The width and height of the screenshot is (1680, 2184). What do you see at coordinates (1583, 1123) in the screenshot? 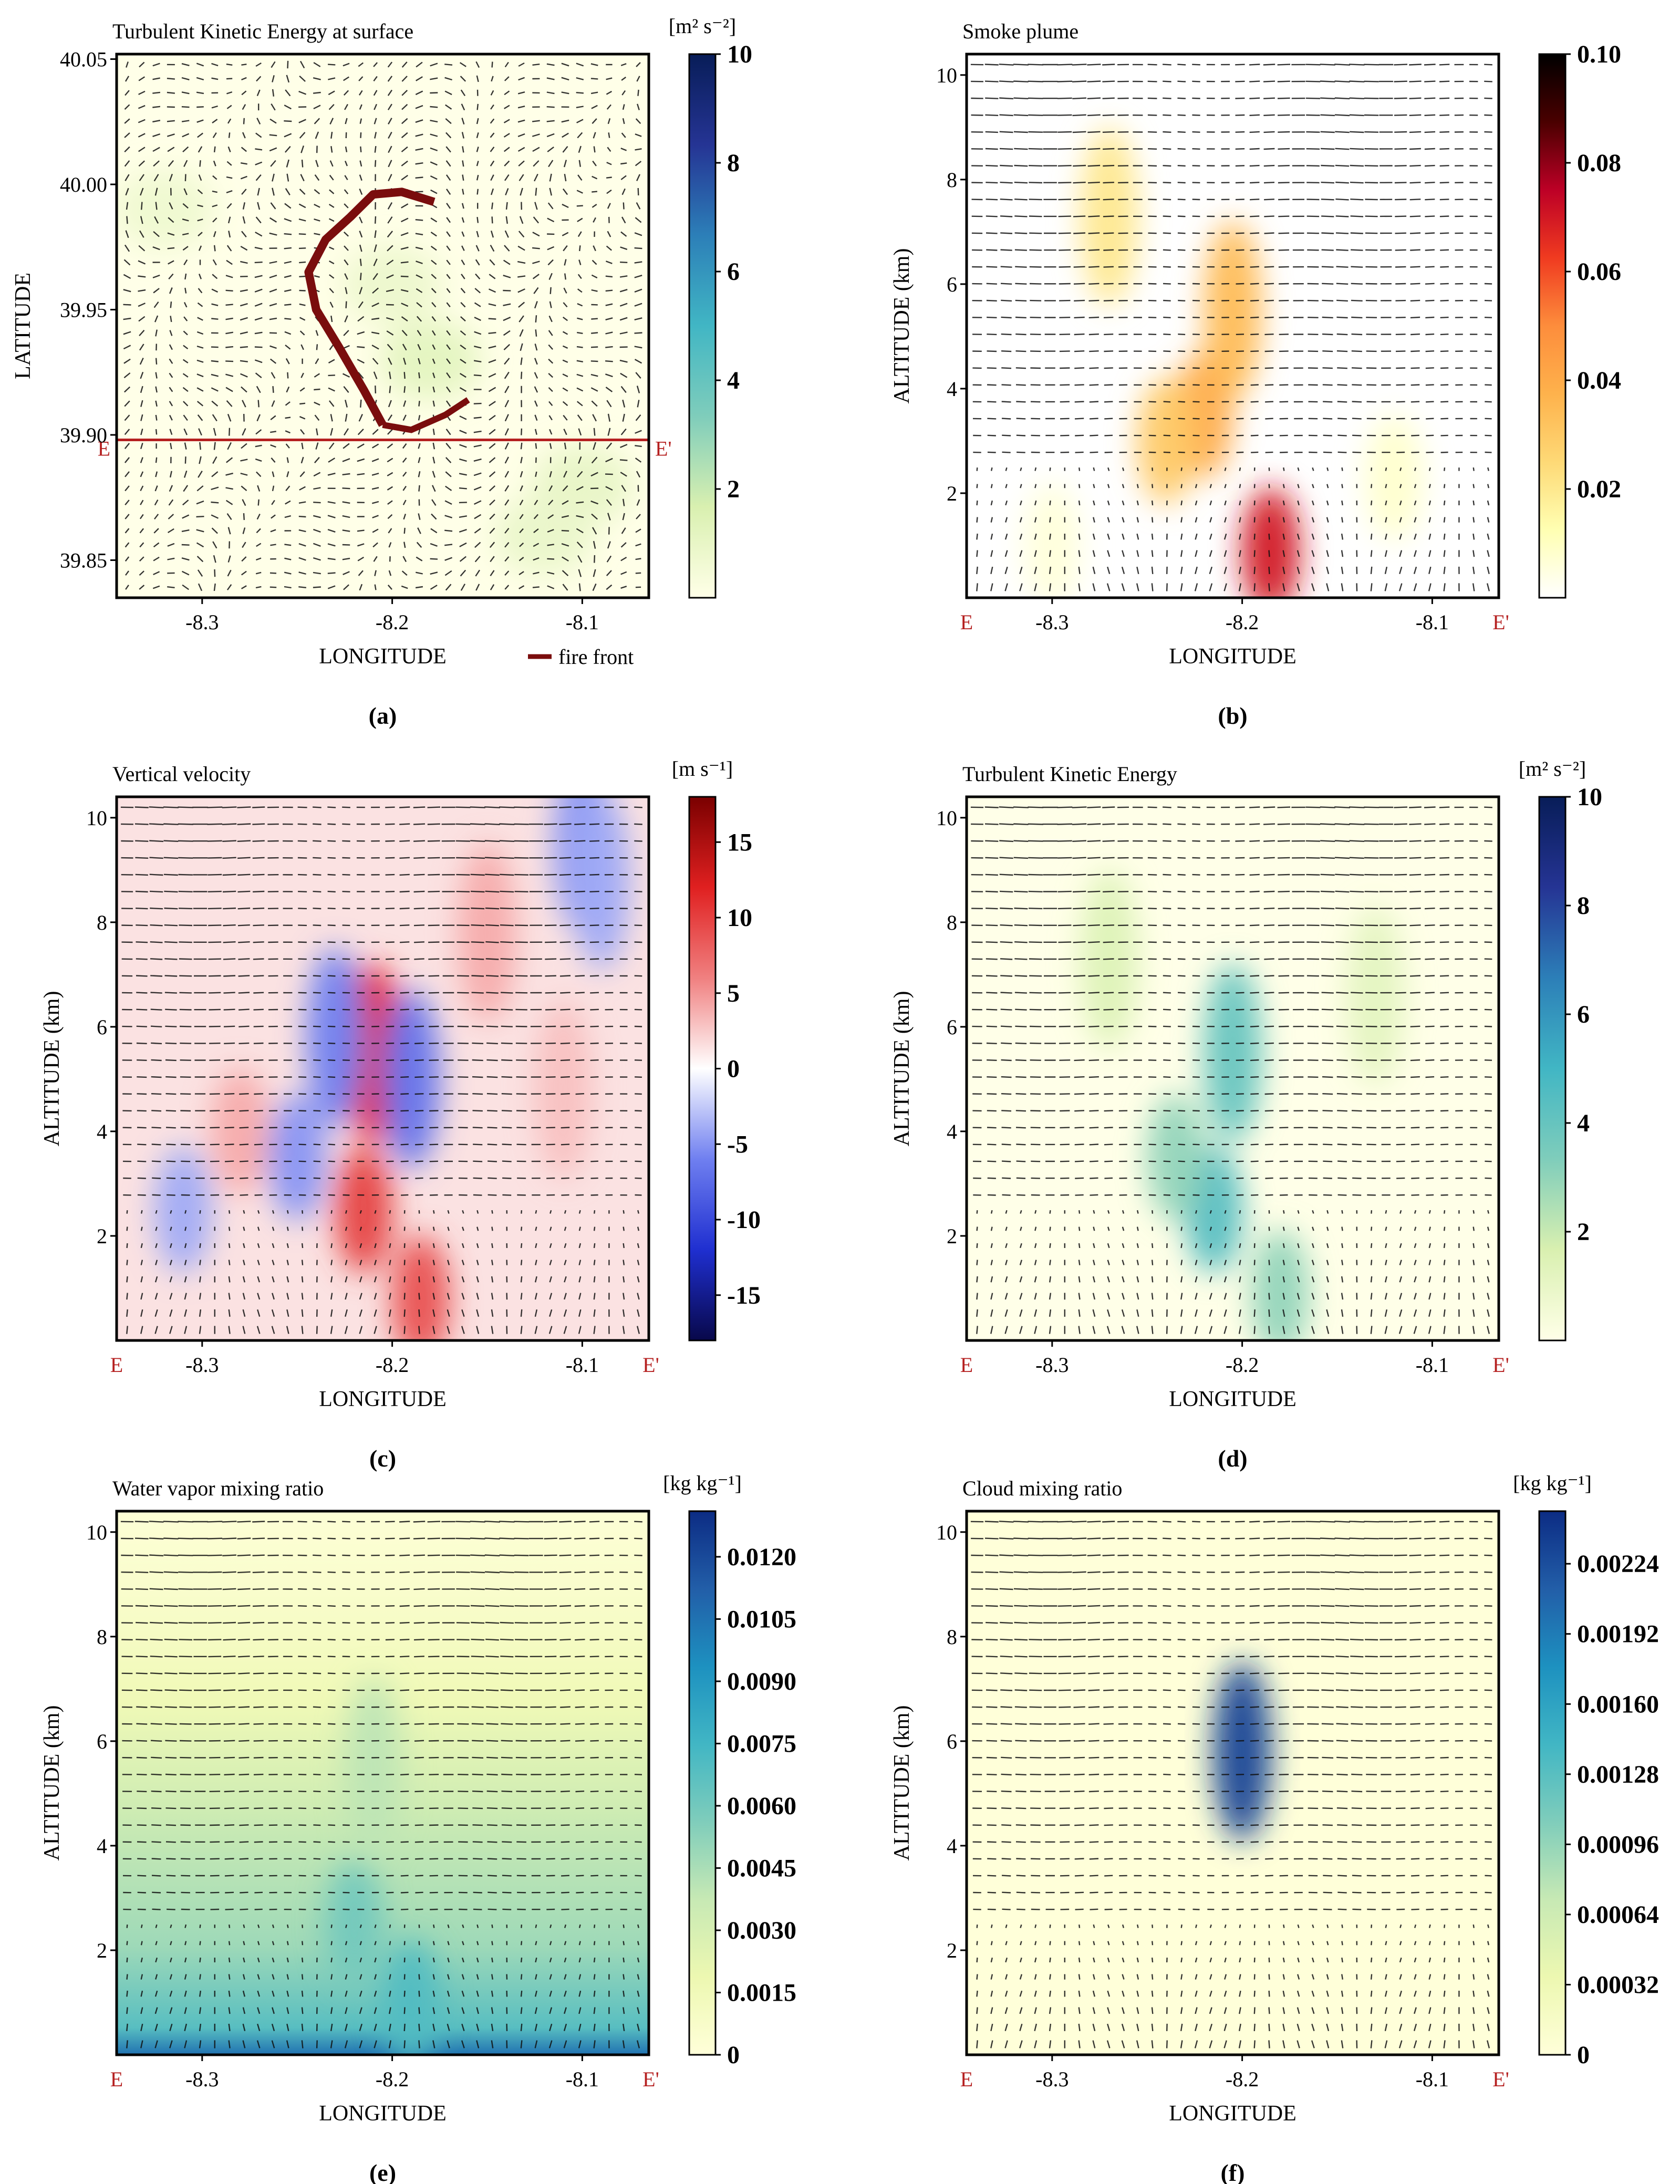
I see `colorbar-tick-label: 4` at bounding box center [1583, 1123].